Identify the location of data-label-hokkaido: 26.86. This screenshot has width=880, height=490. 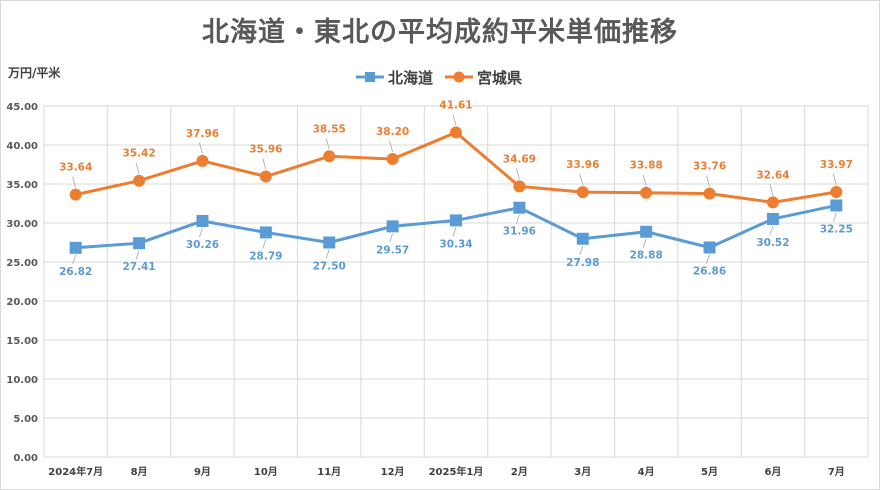
(709, 271).